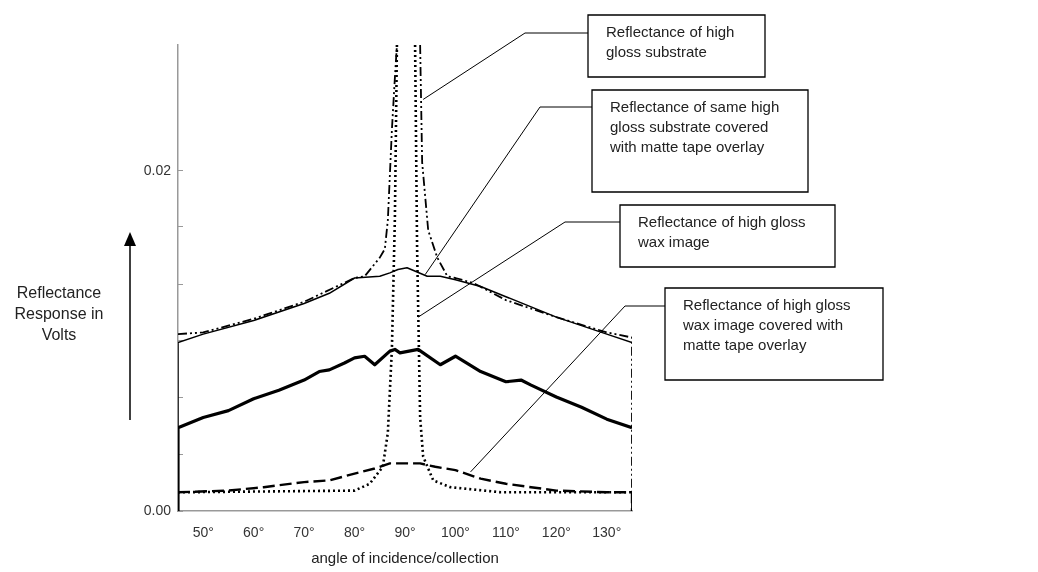  What do you see at coordinates (455, 532) in the screenshot?
I see `x-tick-label: 100°` at bounding box center [455, 532].